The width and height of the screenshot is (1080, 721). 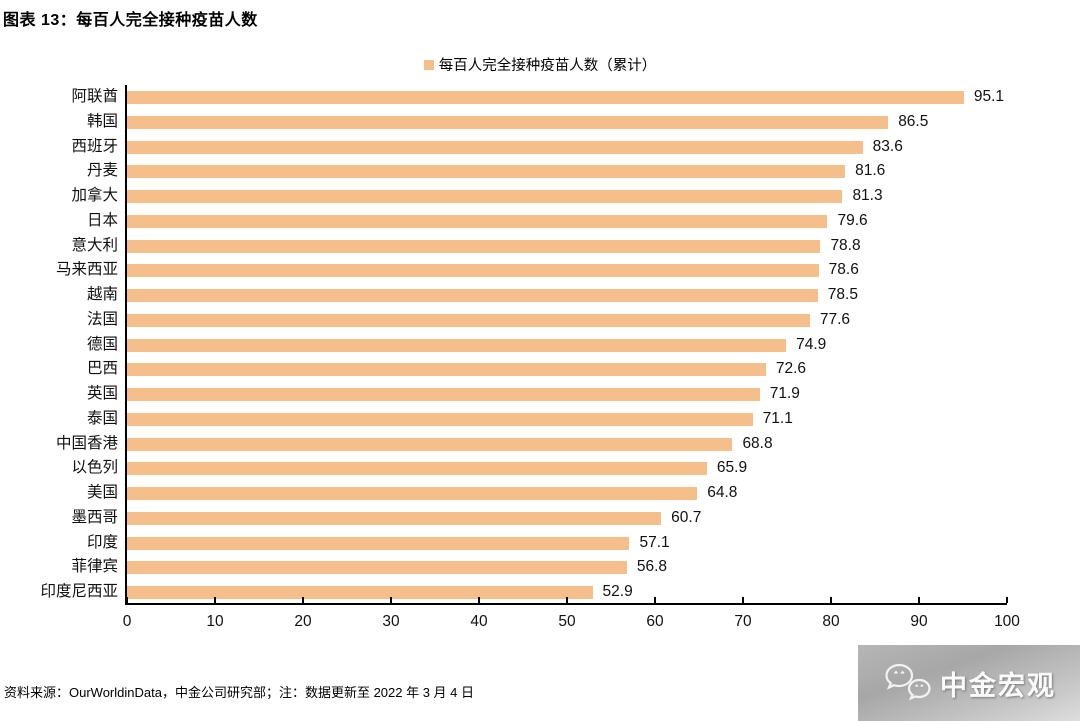 What do you see at coordinates (919, 621) in the screenshot?
I see `x-tick-label: 90` at bounding box center [919, 621].